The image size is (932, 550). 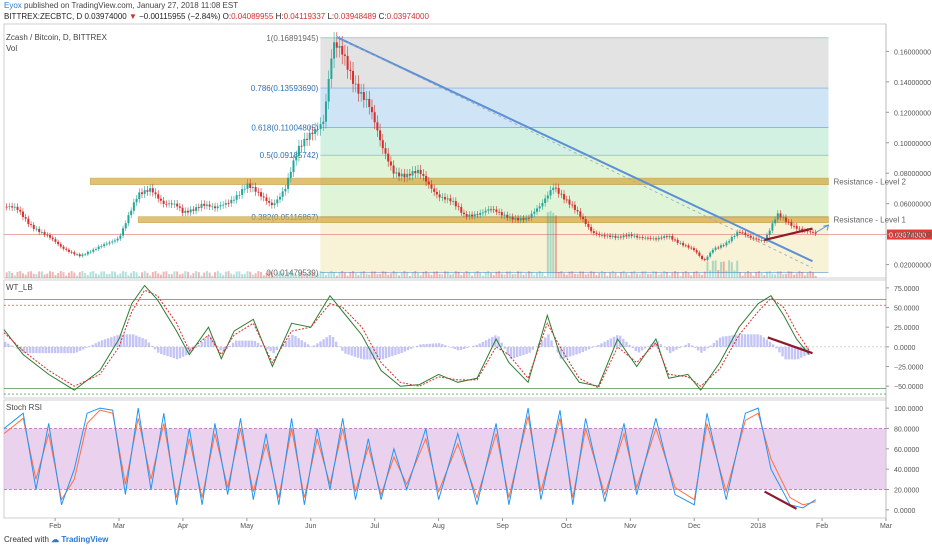 What do you see at coordinates (906, 491) in the screenshot?
I see `stoch-tick-label: 20.0000` at bounding box center [906, 491].